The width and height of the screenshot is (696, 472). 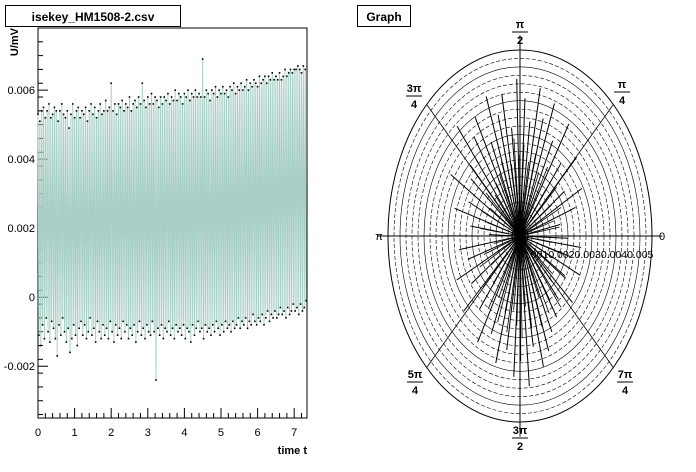 What do you see at coordinates (21, 229) in the screenshot?
I see `y-tick-label: 0.002` at bounding box center [21, 229].